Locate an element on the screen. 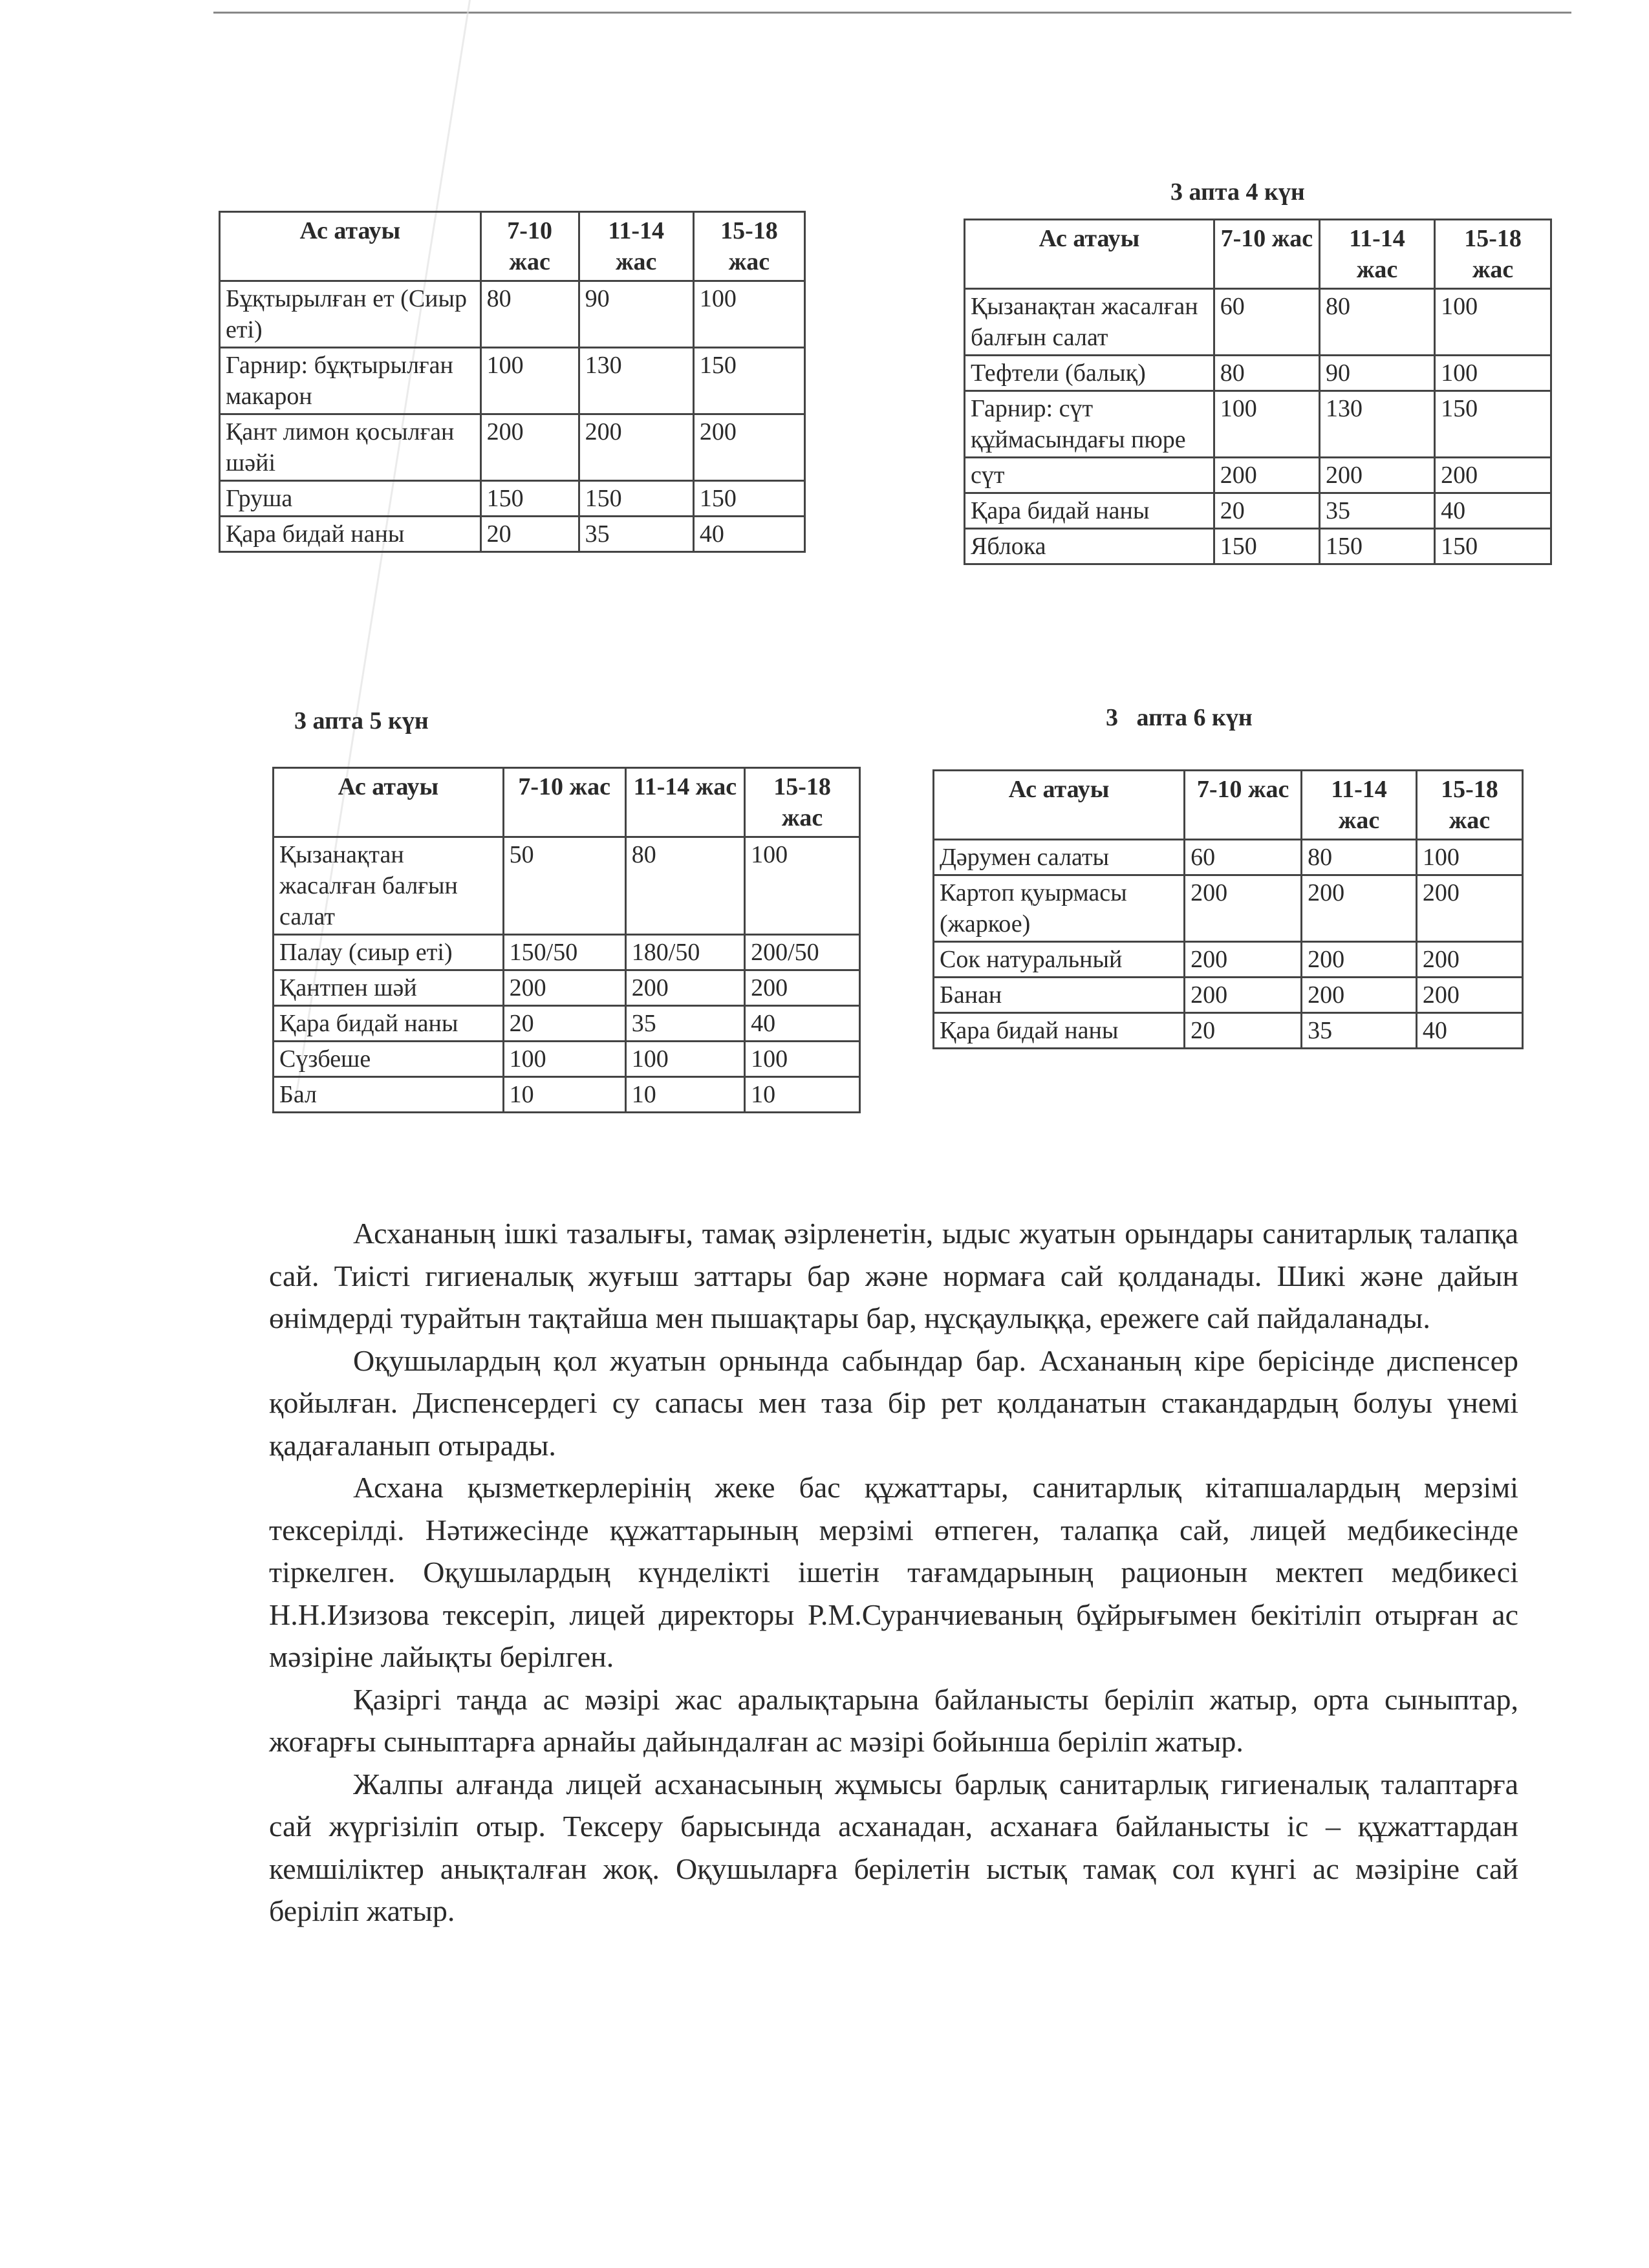 This screenshot has width=1649, height=2268. dish-name-cell: Банан is located at coordinates (1059, 995).